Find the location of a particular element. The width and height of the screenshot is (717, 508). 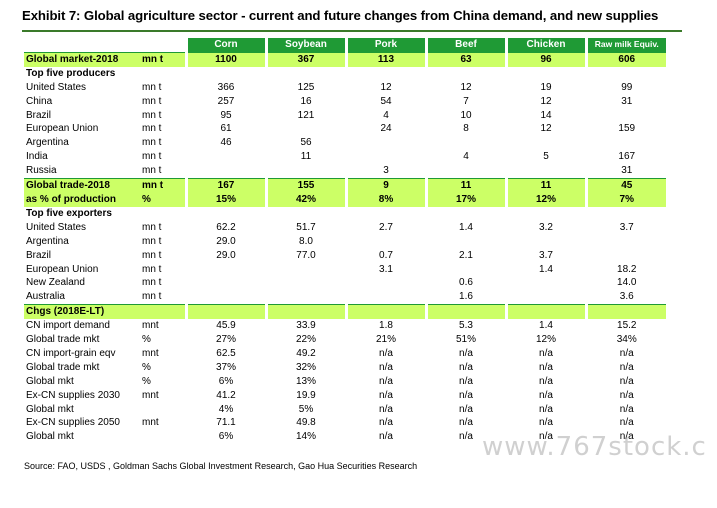

cell-soybean: 51.7 is located at coordinates (305, 227).